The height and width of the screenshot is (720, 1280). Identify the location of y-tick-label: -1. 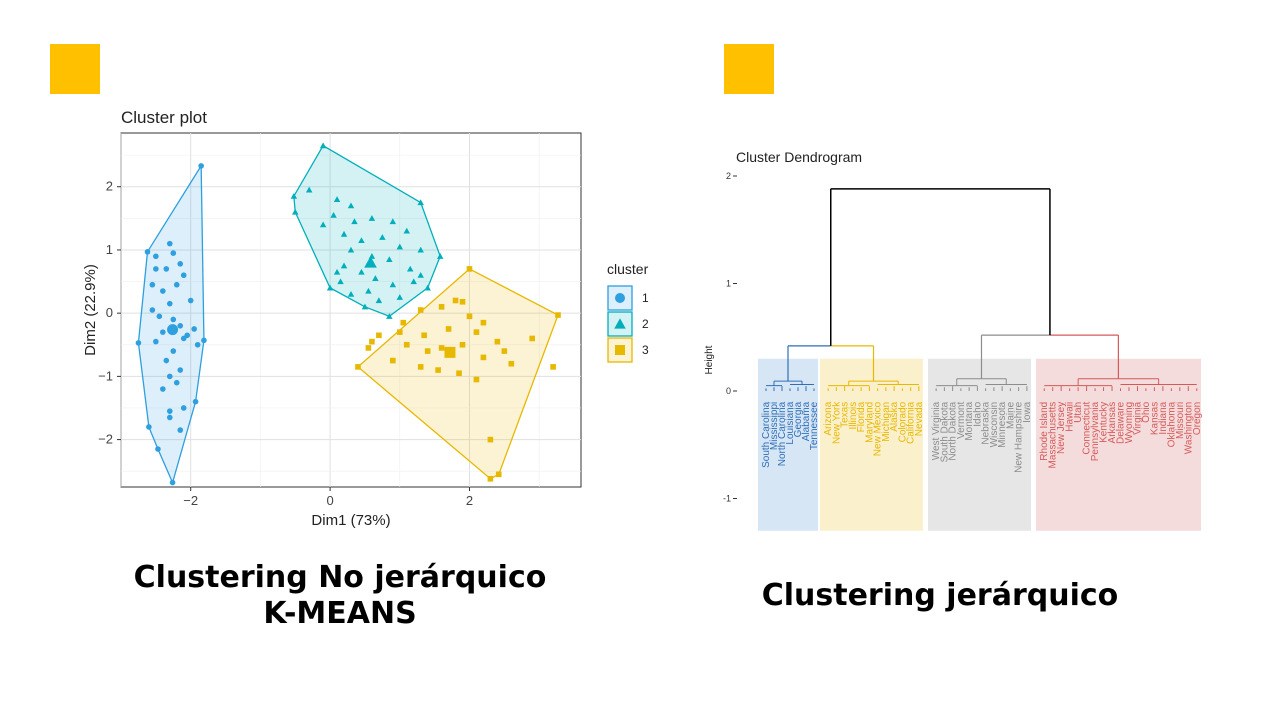
(727, 499).